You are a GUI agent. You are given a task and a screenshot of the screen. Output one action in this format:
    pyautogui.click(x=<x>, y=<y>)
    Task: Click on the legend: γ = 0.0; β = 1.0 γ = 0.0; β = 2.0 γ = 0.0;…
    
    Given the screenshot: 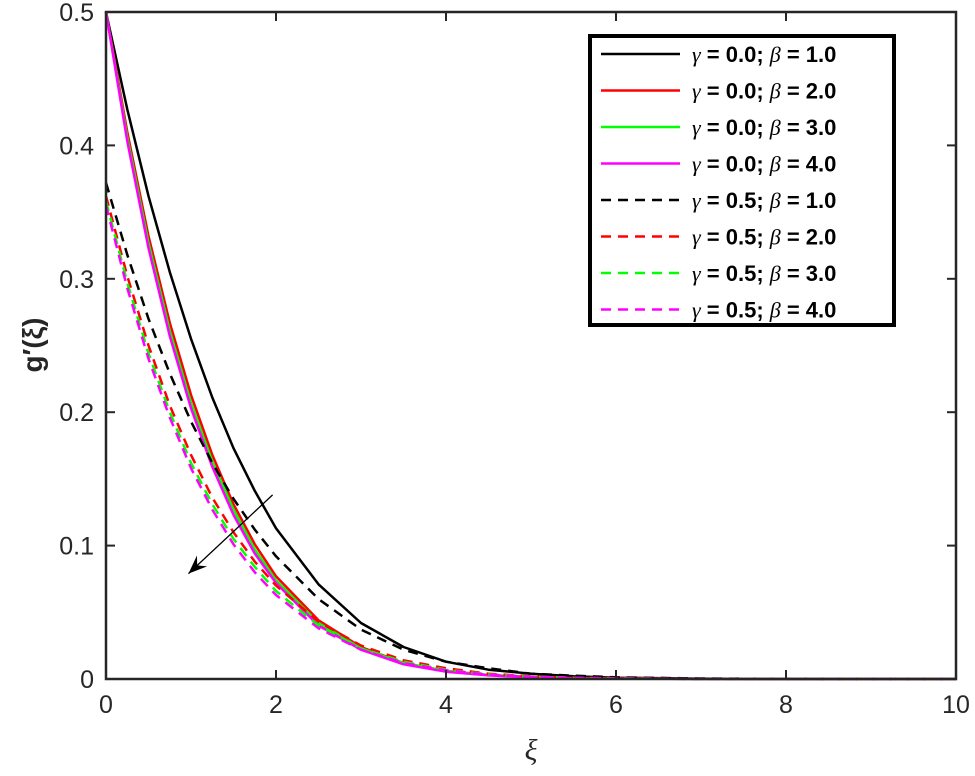 What is the action you would take?
    pyautogui.click(x=742, y=180)
    